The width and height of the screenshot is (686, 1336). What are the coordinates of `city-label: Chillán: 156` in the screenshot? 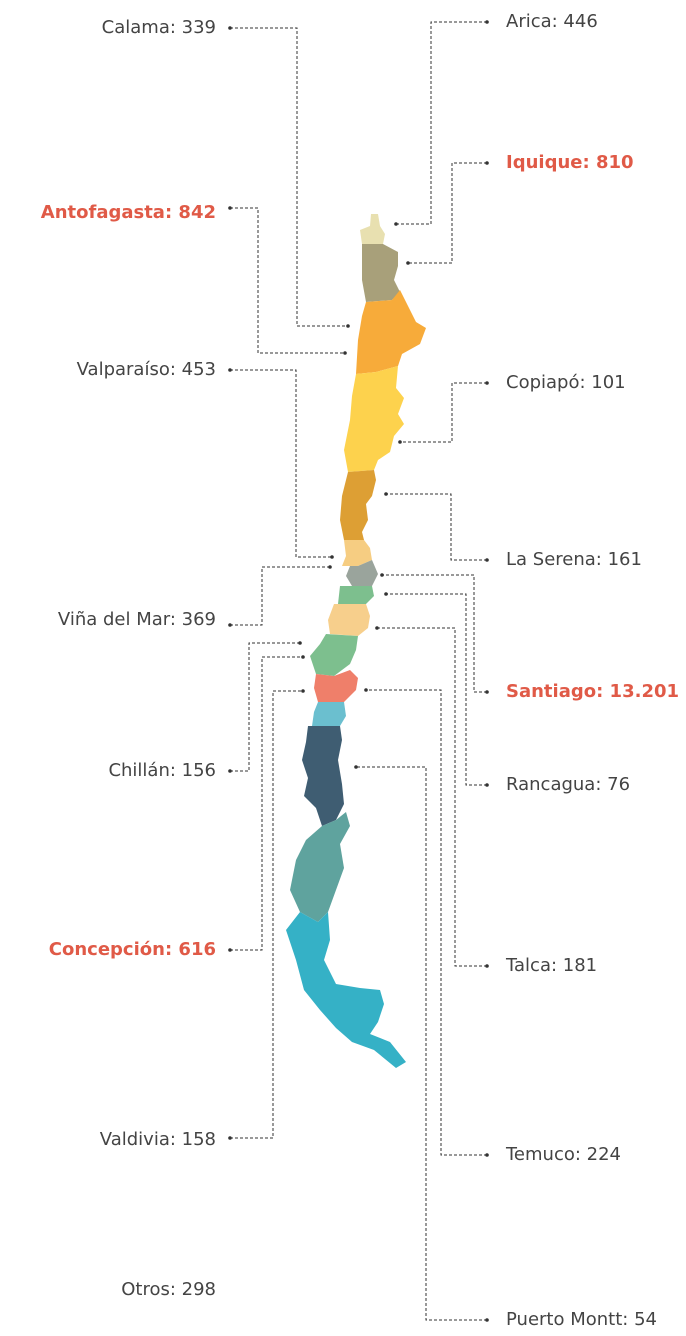 It's located at (162, 770).